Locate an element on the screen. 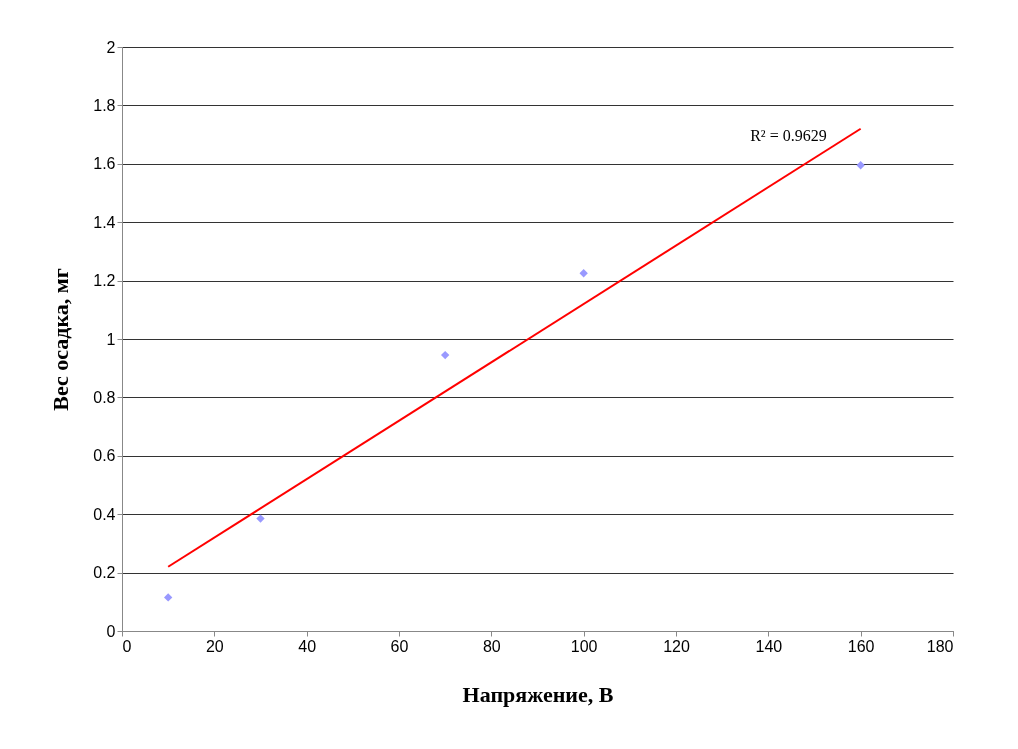 The width and height of the screenshot is (1018, 749). y-tick-label: 1.8 is located at coordinates (104, 105).